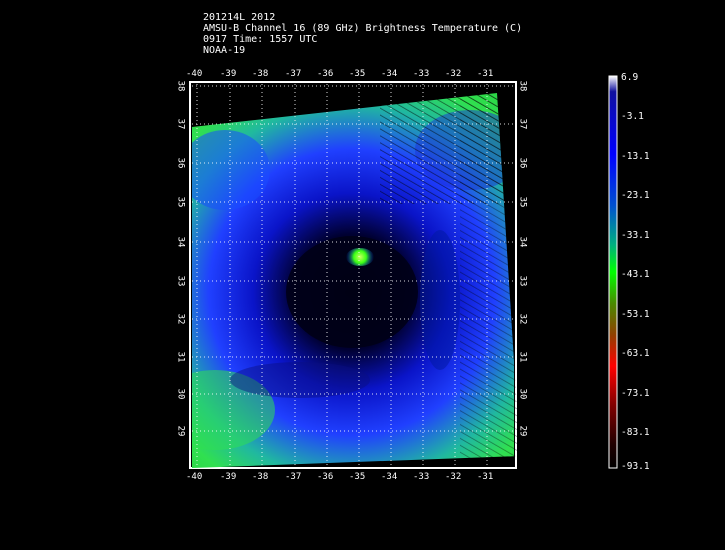 Image resolution: width=725 pixels, height=550 pixels. Describe the element at coordinates (635, 314) in the screenshot. I see `colorbar-label: -53.1` at that location.